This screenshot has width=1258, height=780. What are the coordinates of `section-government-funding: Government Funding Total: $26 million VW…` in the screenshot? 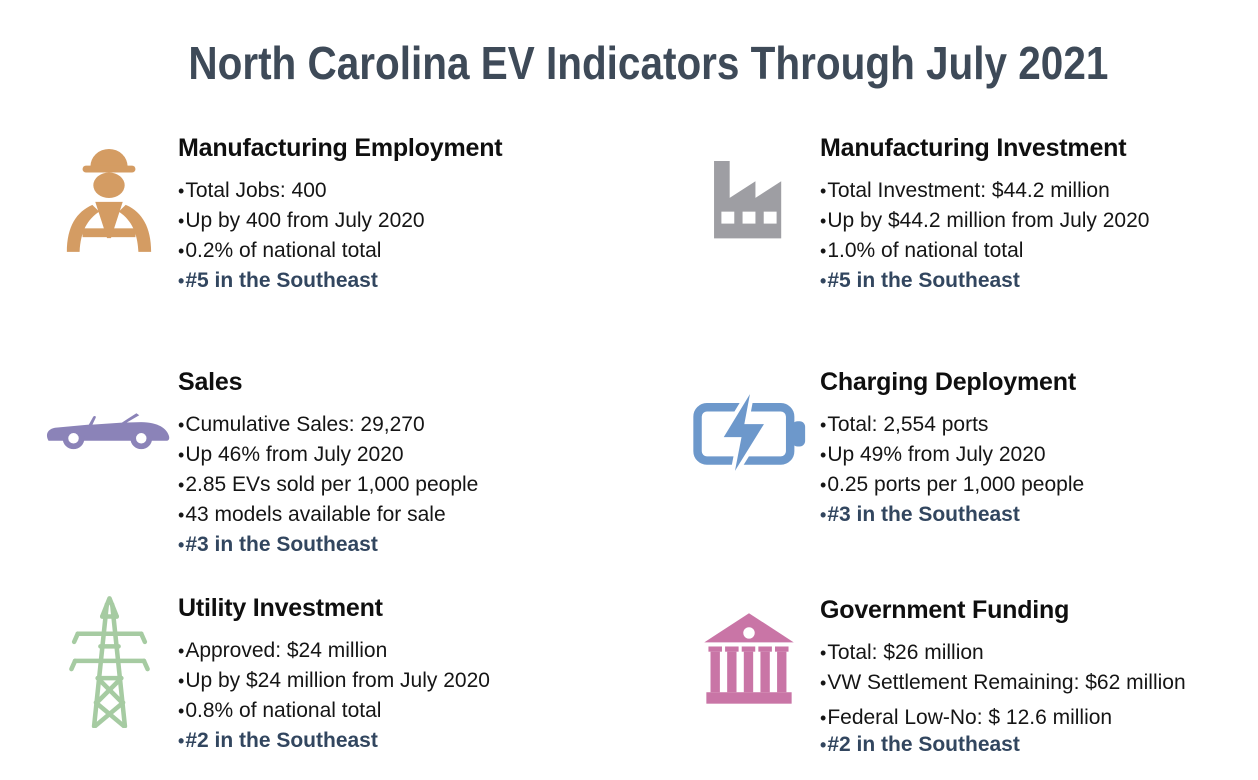 It's located at (967, 676).